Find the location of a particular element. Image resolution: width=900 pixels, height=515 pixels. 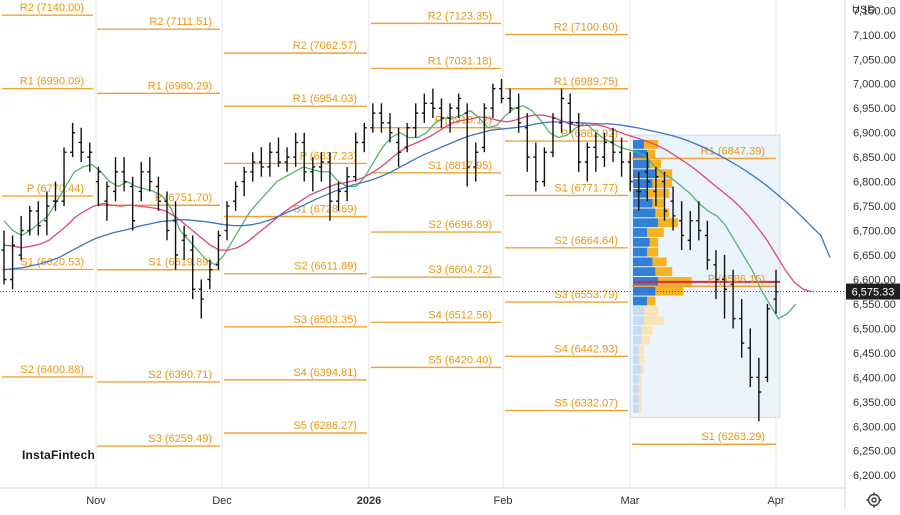

pivot-label: R1 (7031.18) is located at coordinates (460, 61).